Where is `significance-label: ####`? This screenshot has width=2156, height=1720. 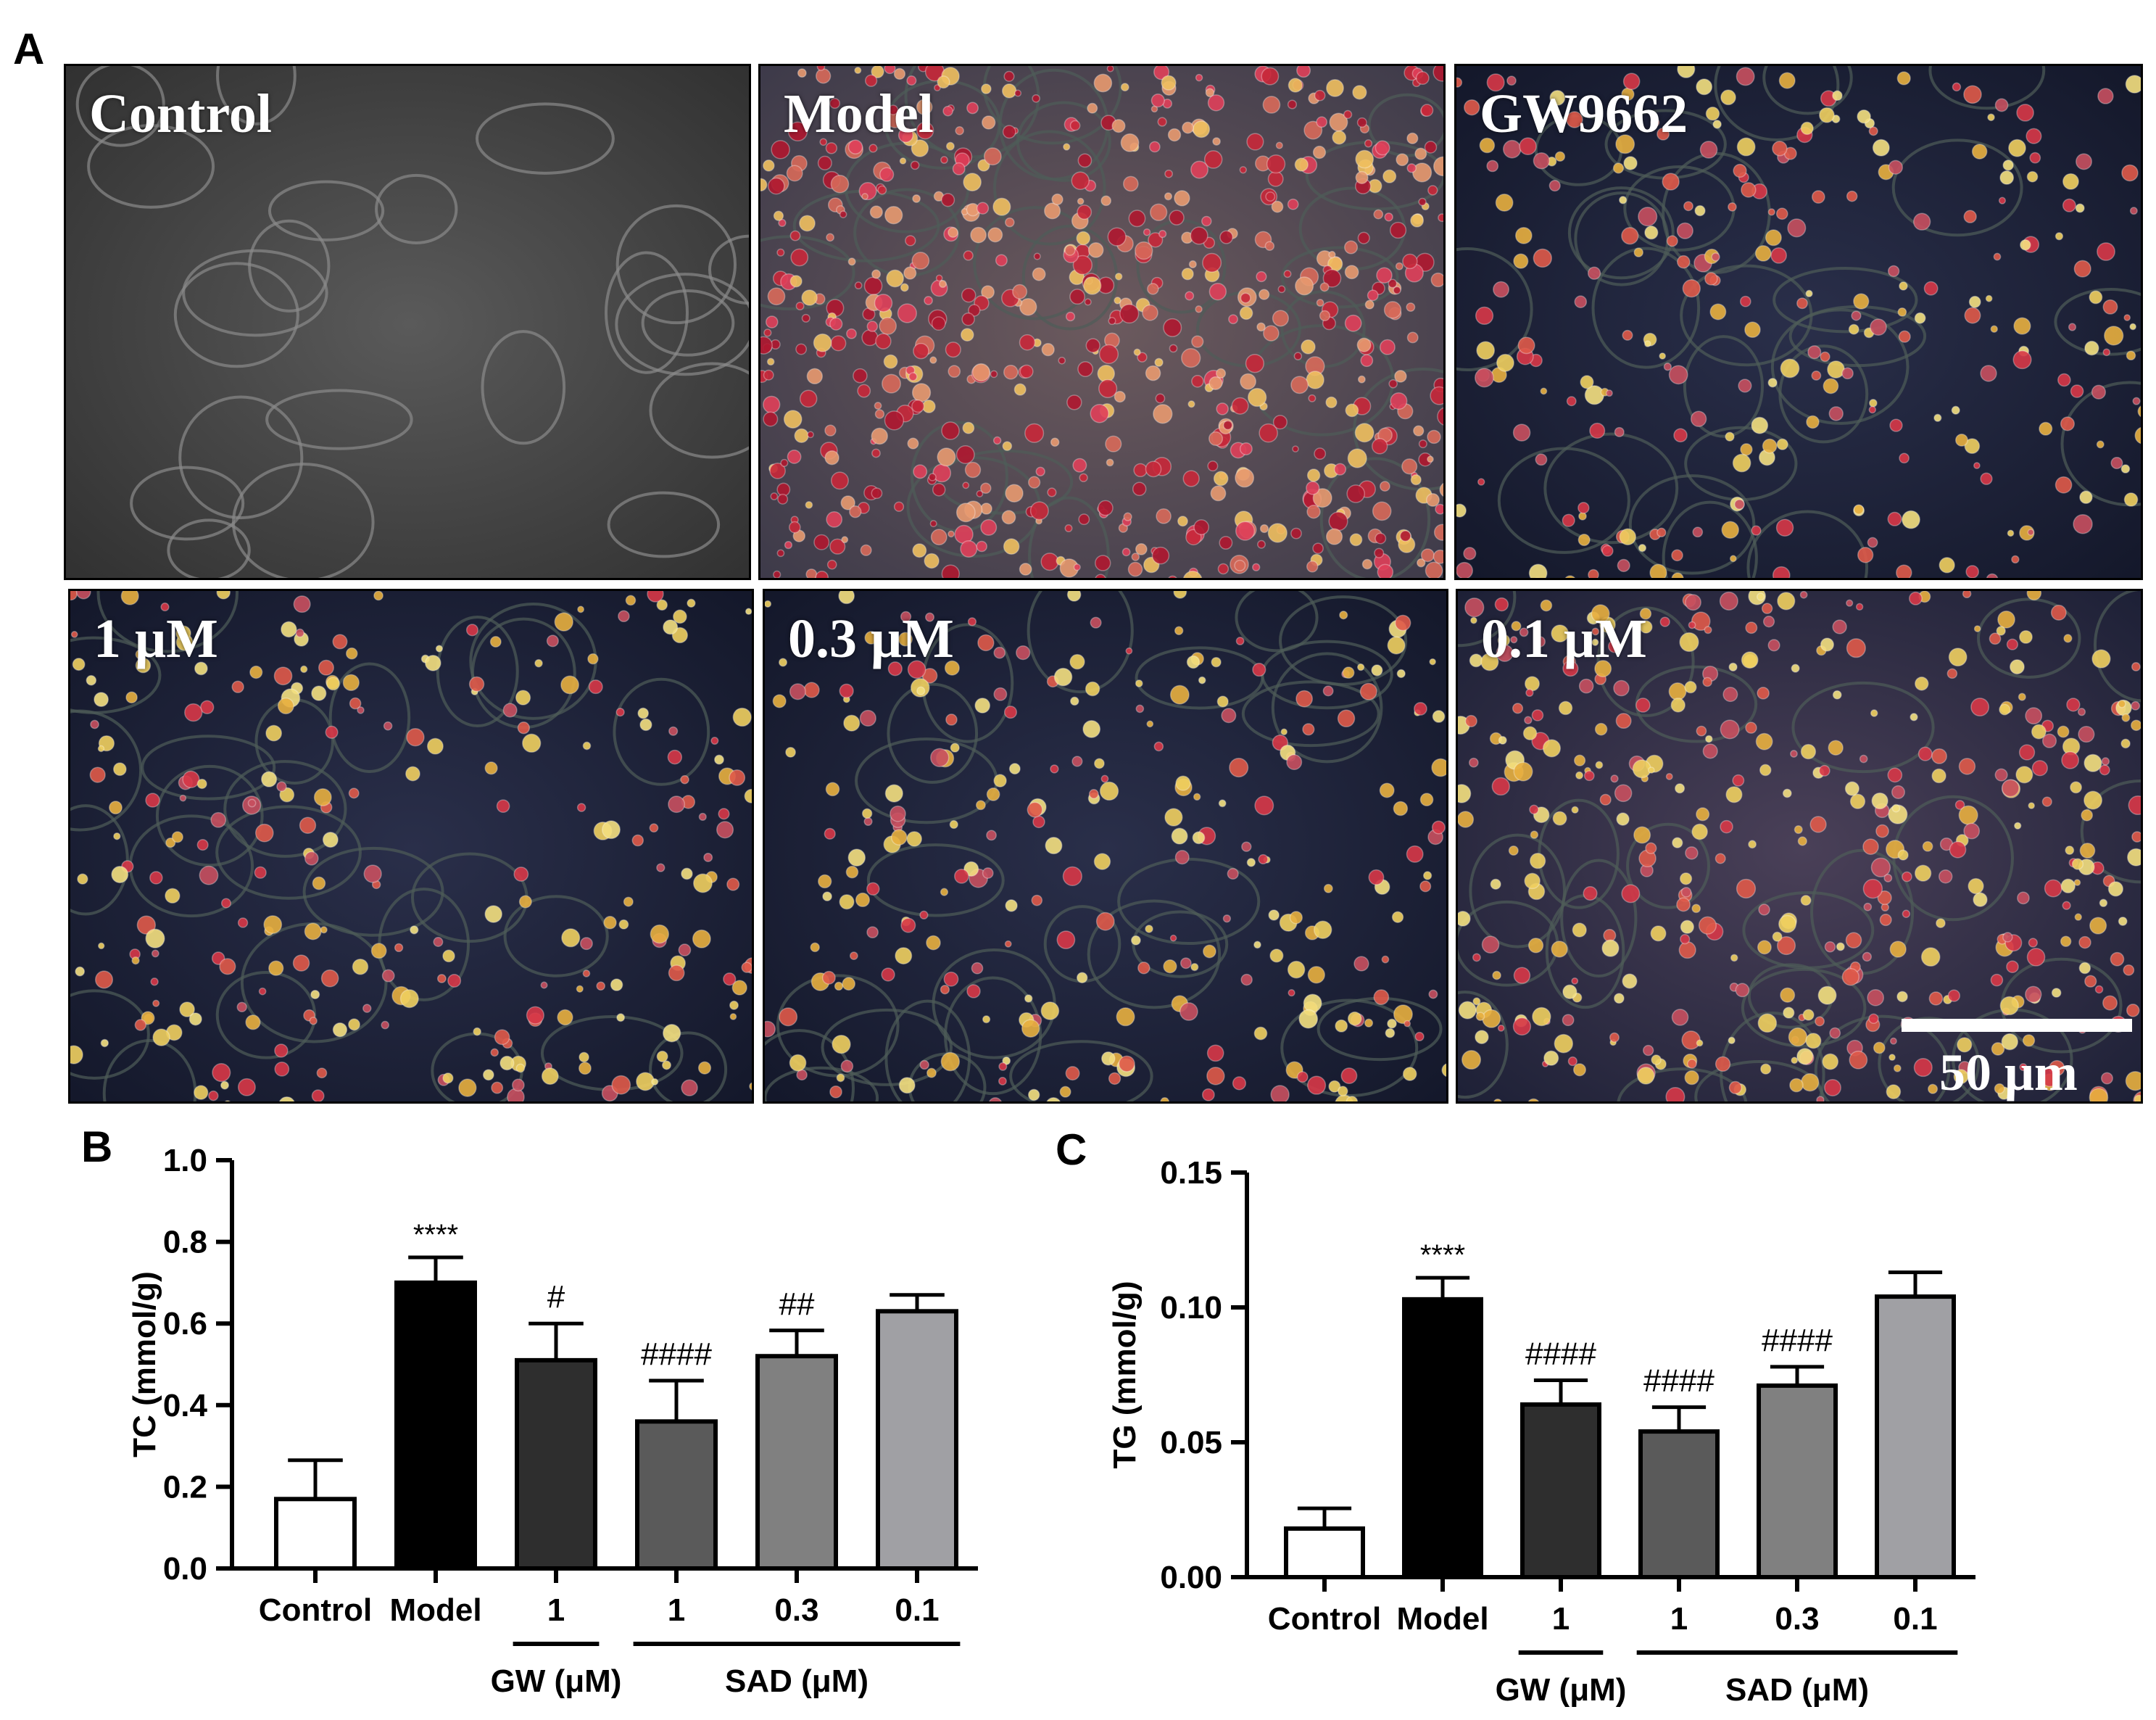
significance-label: #### is located at coordinates (1679, 1381).